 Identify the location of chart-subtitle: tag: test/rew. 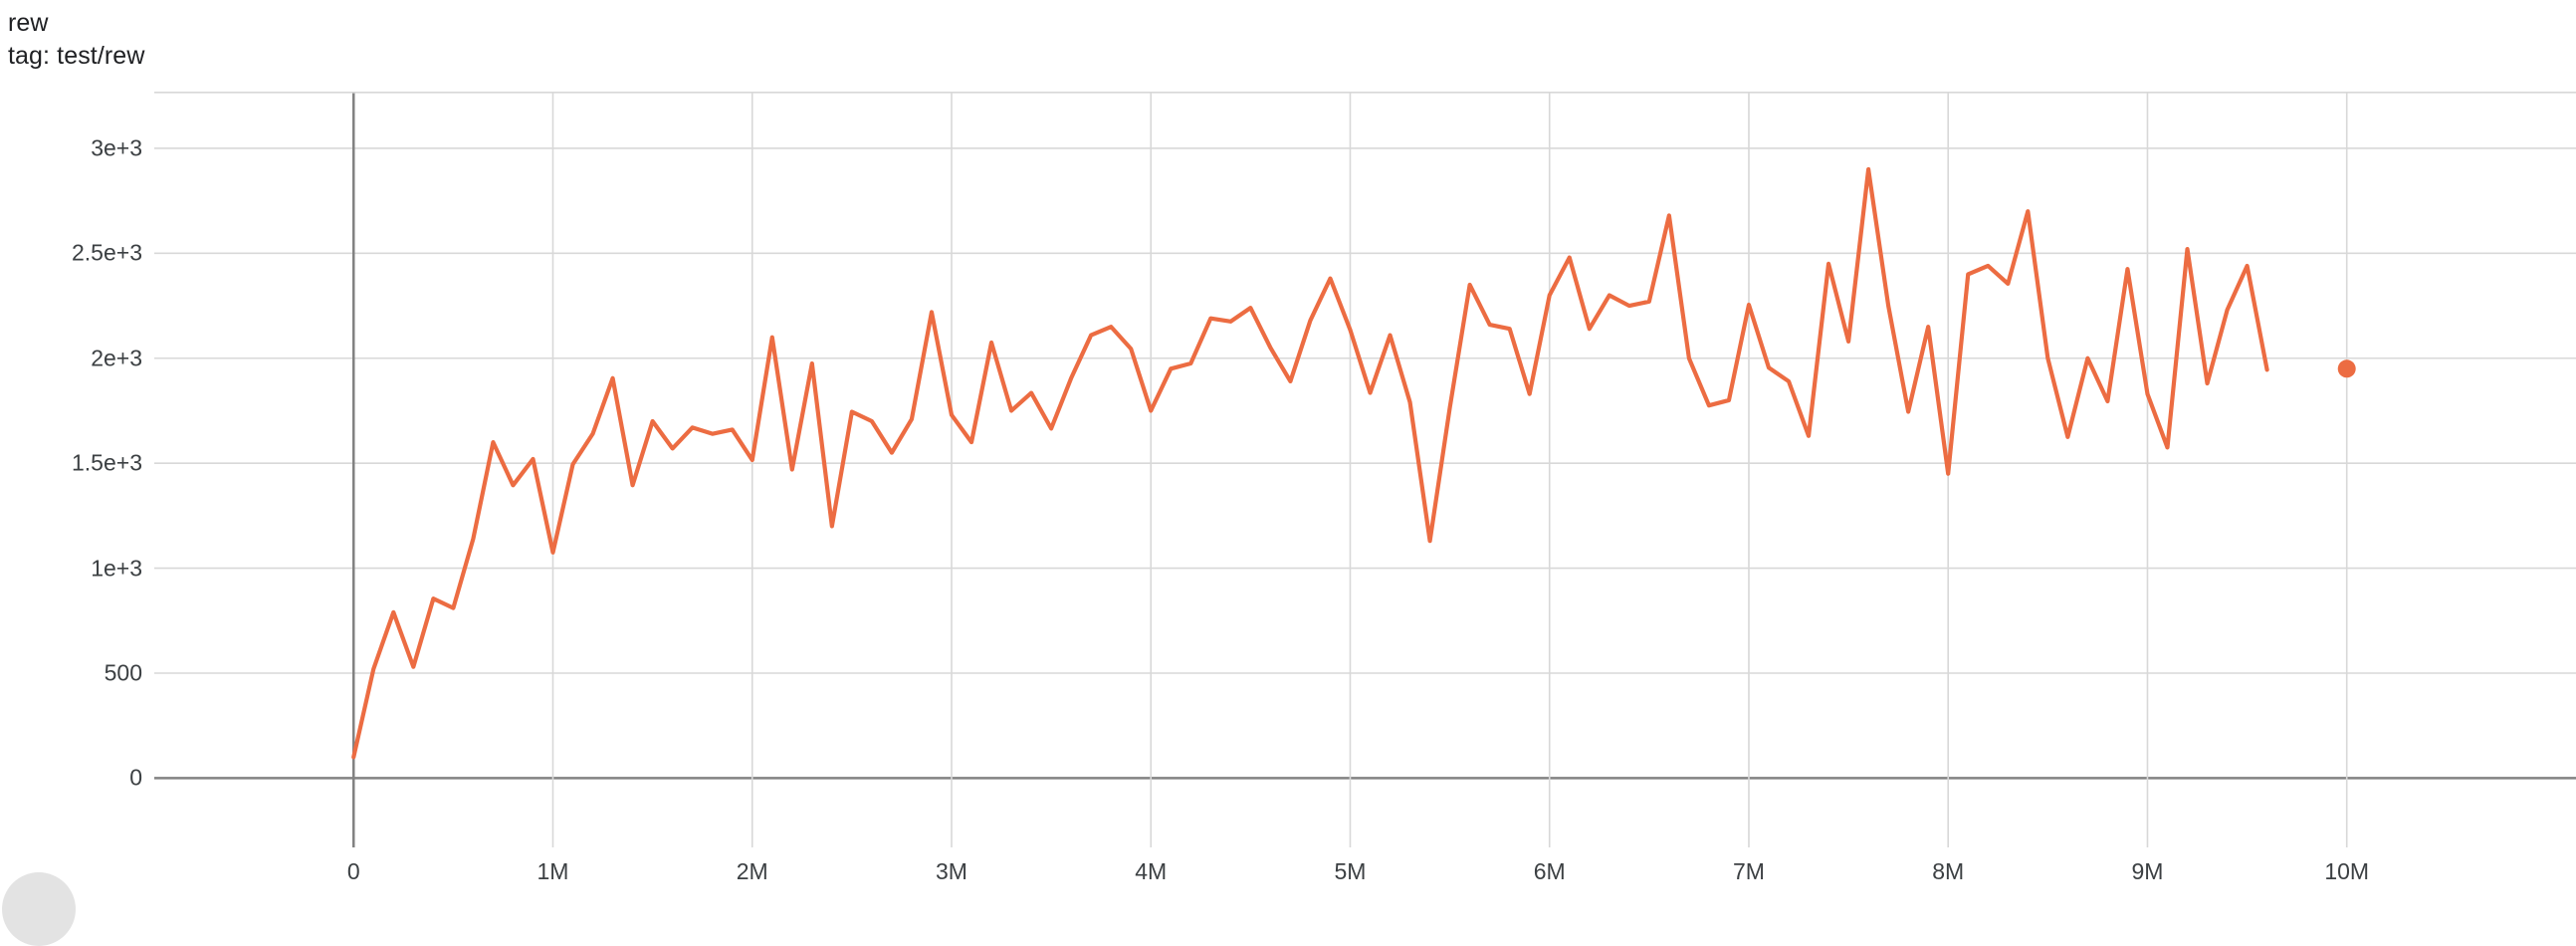
(76, 57).